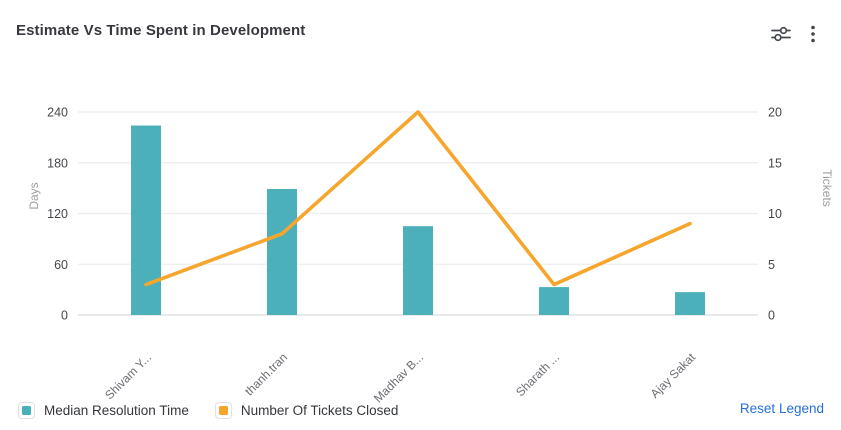  Describe the element at coordinates (34, 195) in the screenshot. I see `left-axis-title: Days` at that location.